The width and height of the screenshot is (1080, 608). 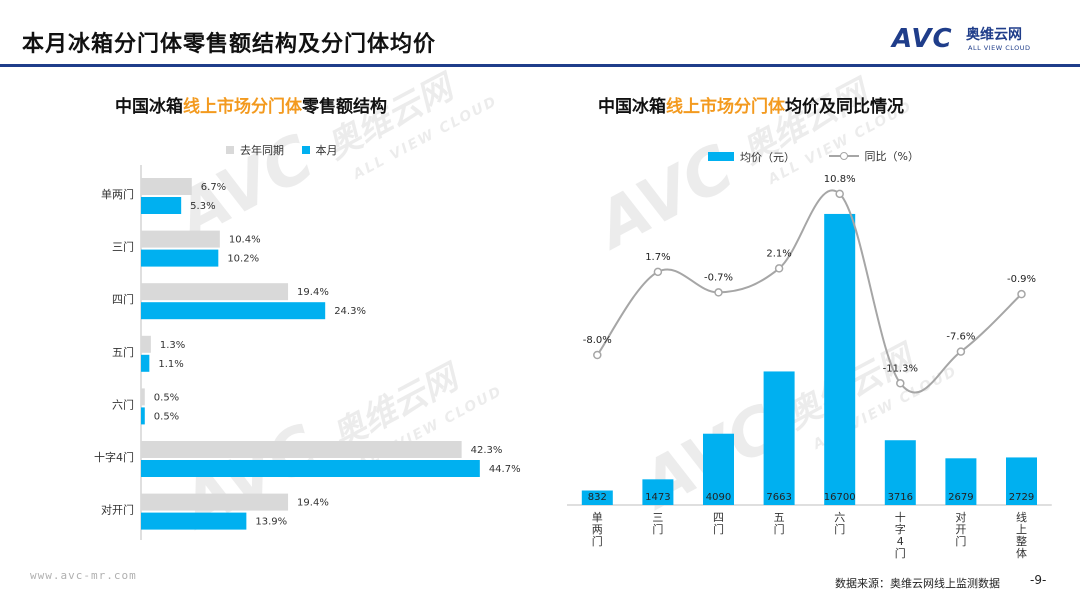 What do you see at coordinates (820, 156) in the screenshot?
I see `right-chart-legend: 均价（元） 同比（%）` at bounding box center [820, 156].